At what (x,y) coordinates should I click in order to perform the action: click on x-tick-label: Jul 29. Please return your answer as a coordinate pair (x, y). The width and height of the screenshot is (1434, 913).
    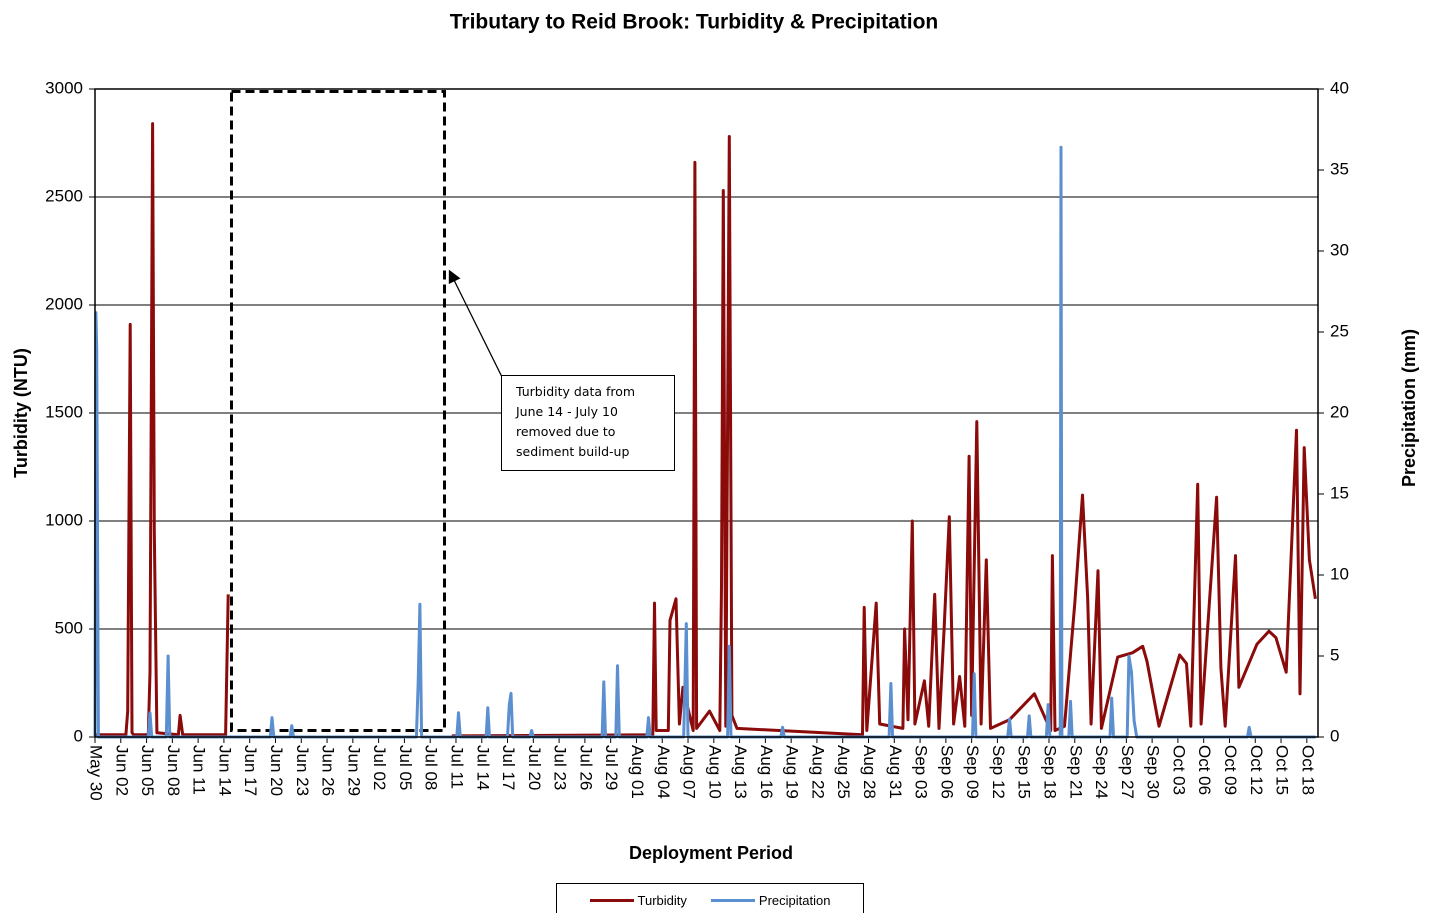
    Looking at the image, I should click on (611, 767).